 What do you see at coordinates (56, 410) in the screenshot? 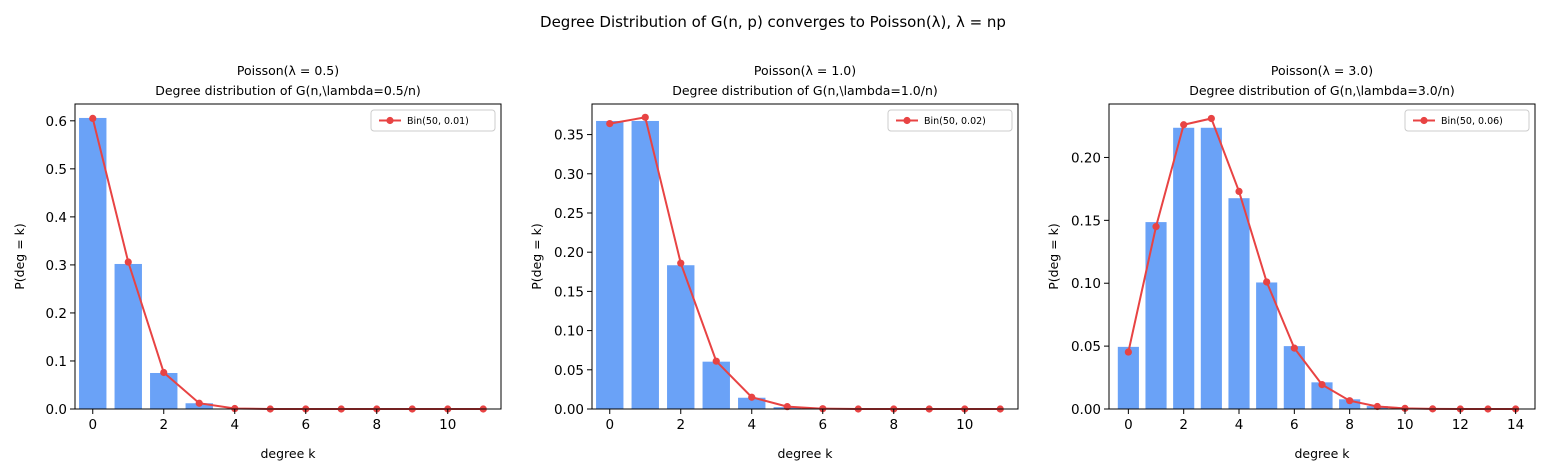
I see `y-tick-label: 0.0` at bounding box center [56, 410].